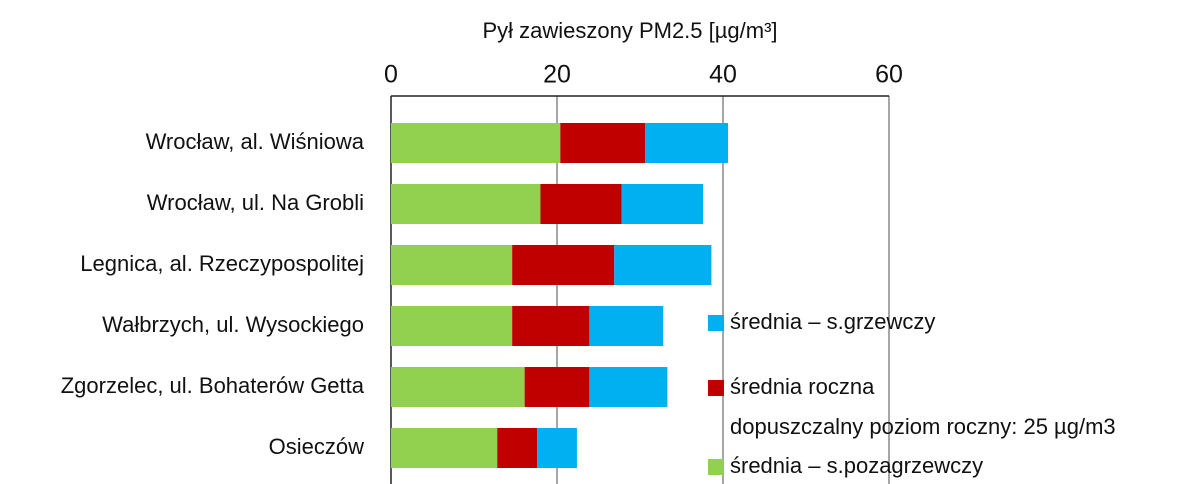 The image size is (1185, 484). I want to click on y-tick-label: Legnica, al. Rzeczypospolitej, so click(222, 263).